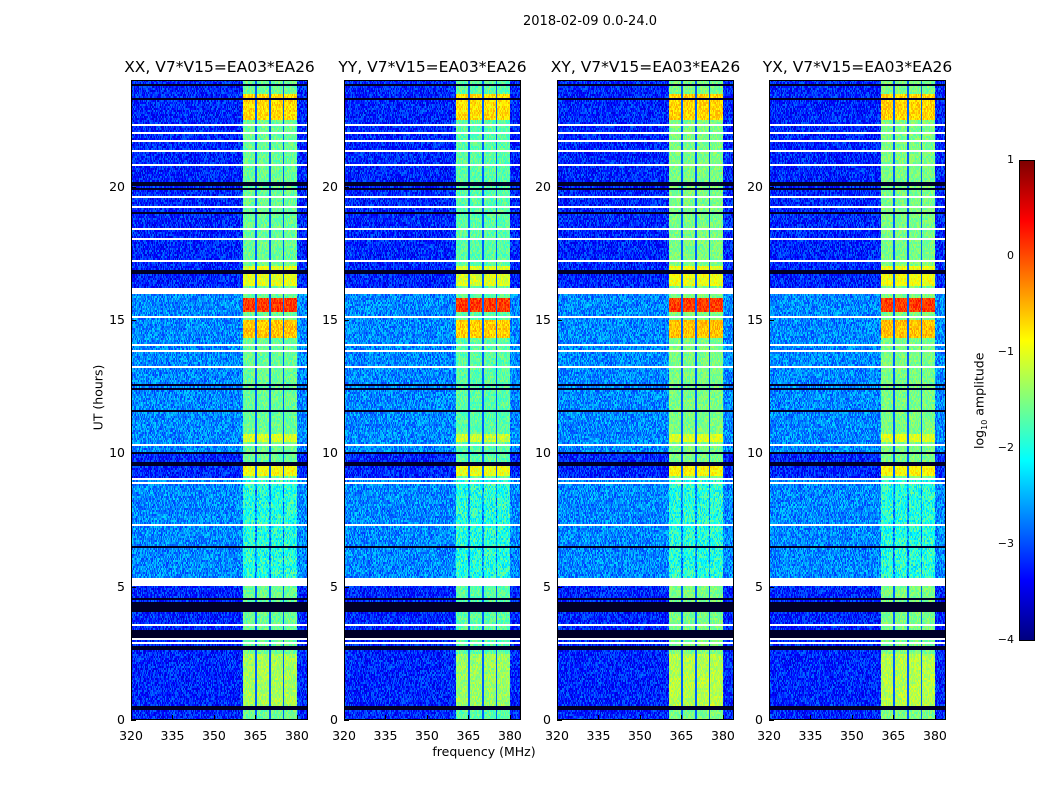  Describe the element at coordinates (219, 67) in the screenshot. I see `panel-title: XX, V7*V15=EA03*EA26` at that location.